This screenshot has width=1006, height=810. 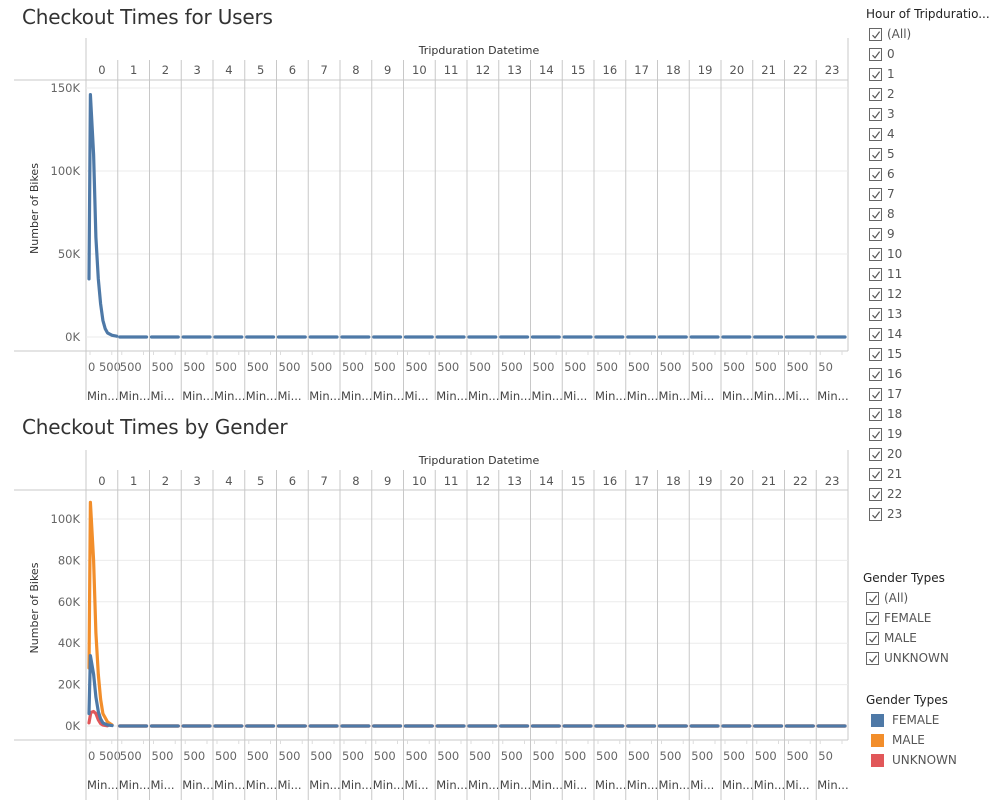 I want to click on hour-filter-item: 19, so click(x=928, y=434).